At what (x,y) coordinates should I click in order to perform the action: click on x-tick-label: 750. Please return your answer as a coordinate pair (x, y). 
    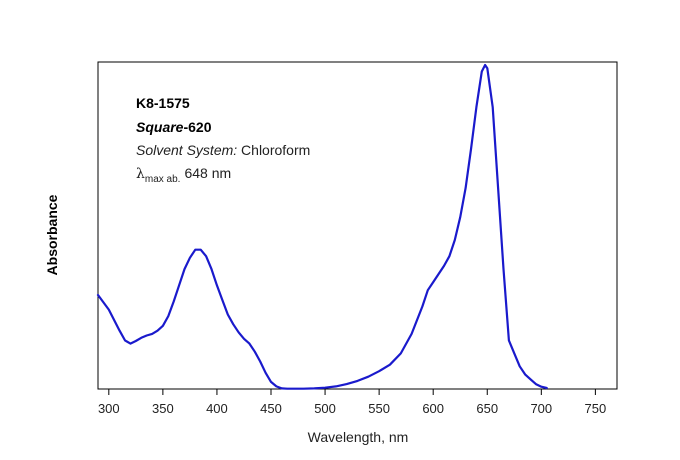
    Looking at the image, I should click on (596, 408).